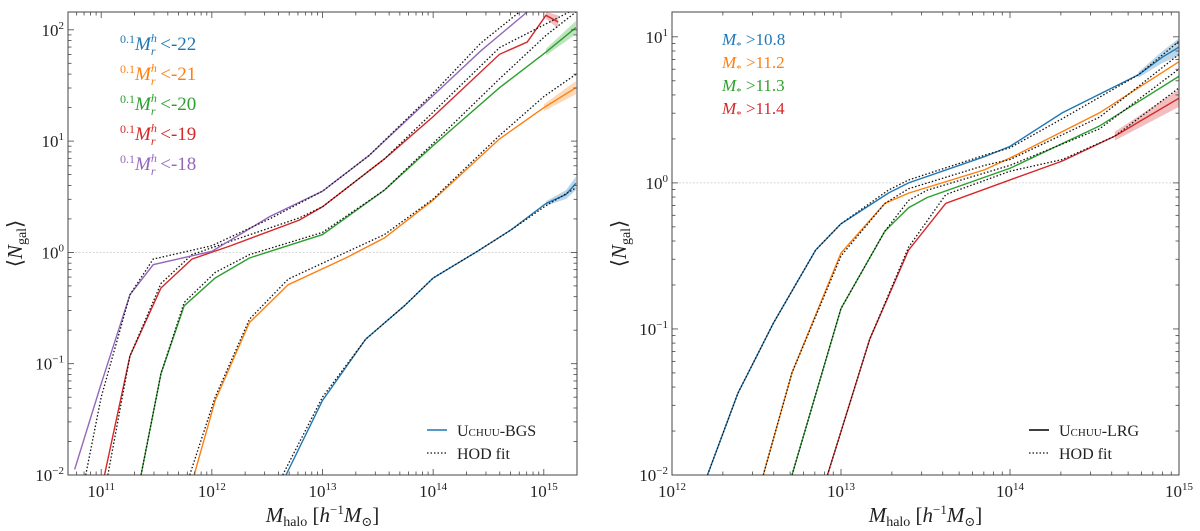  I want to click on x-tick-label: 1015, so click(1179, 491).